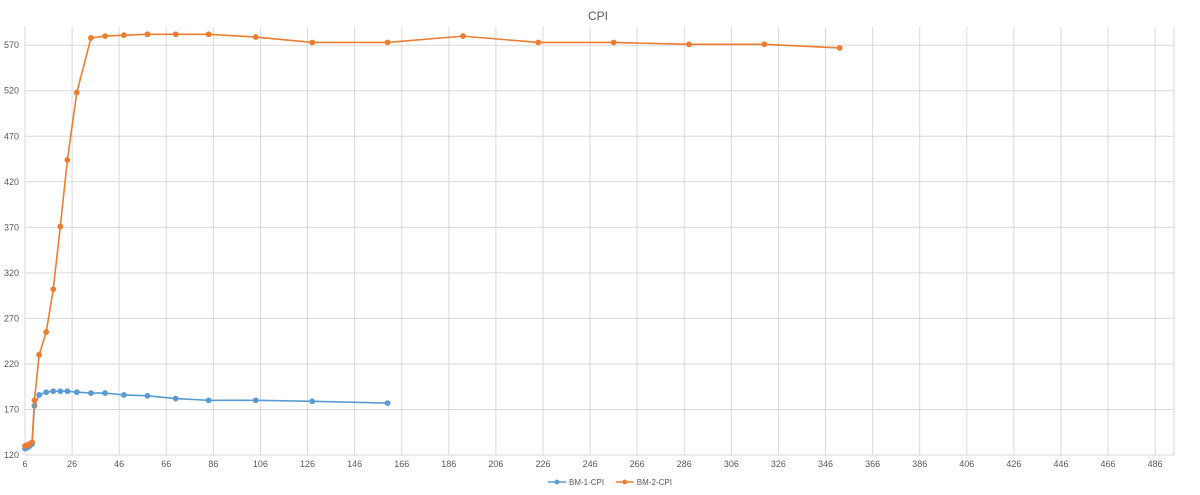  I want to click on x-tick-label: 186, so click(448, 464).